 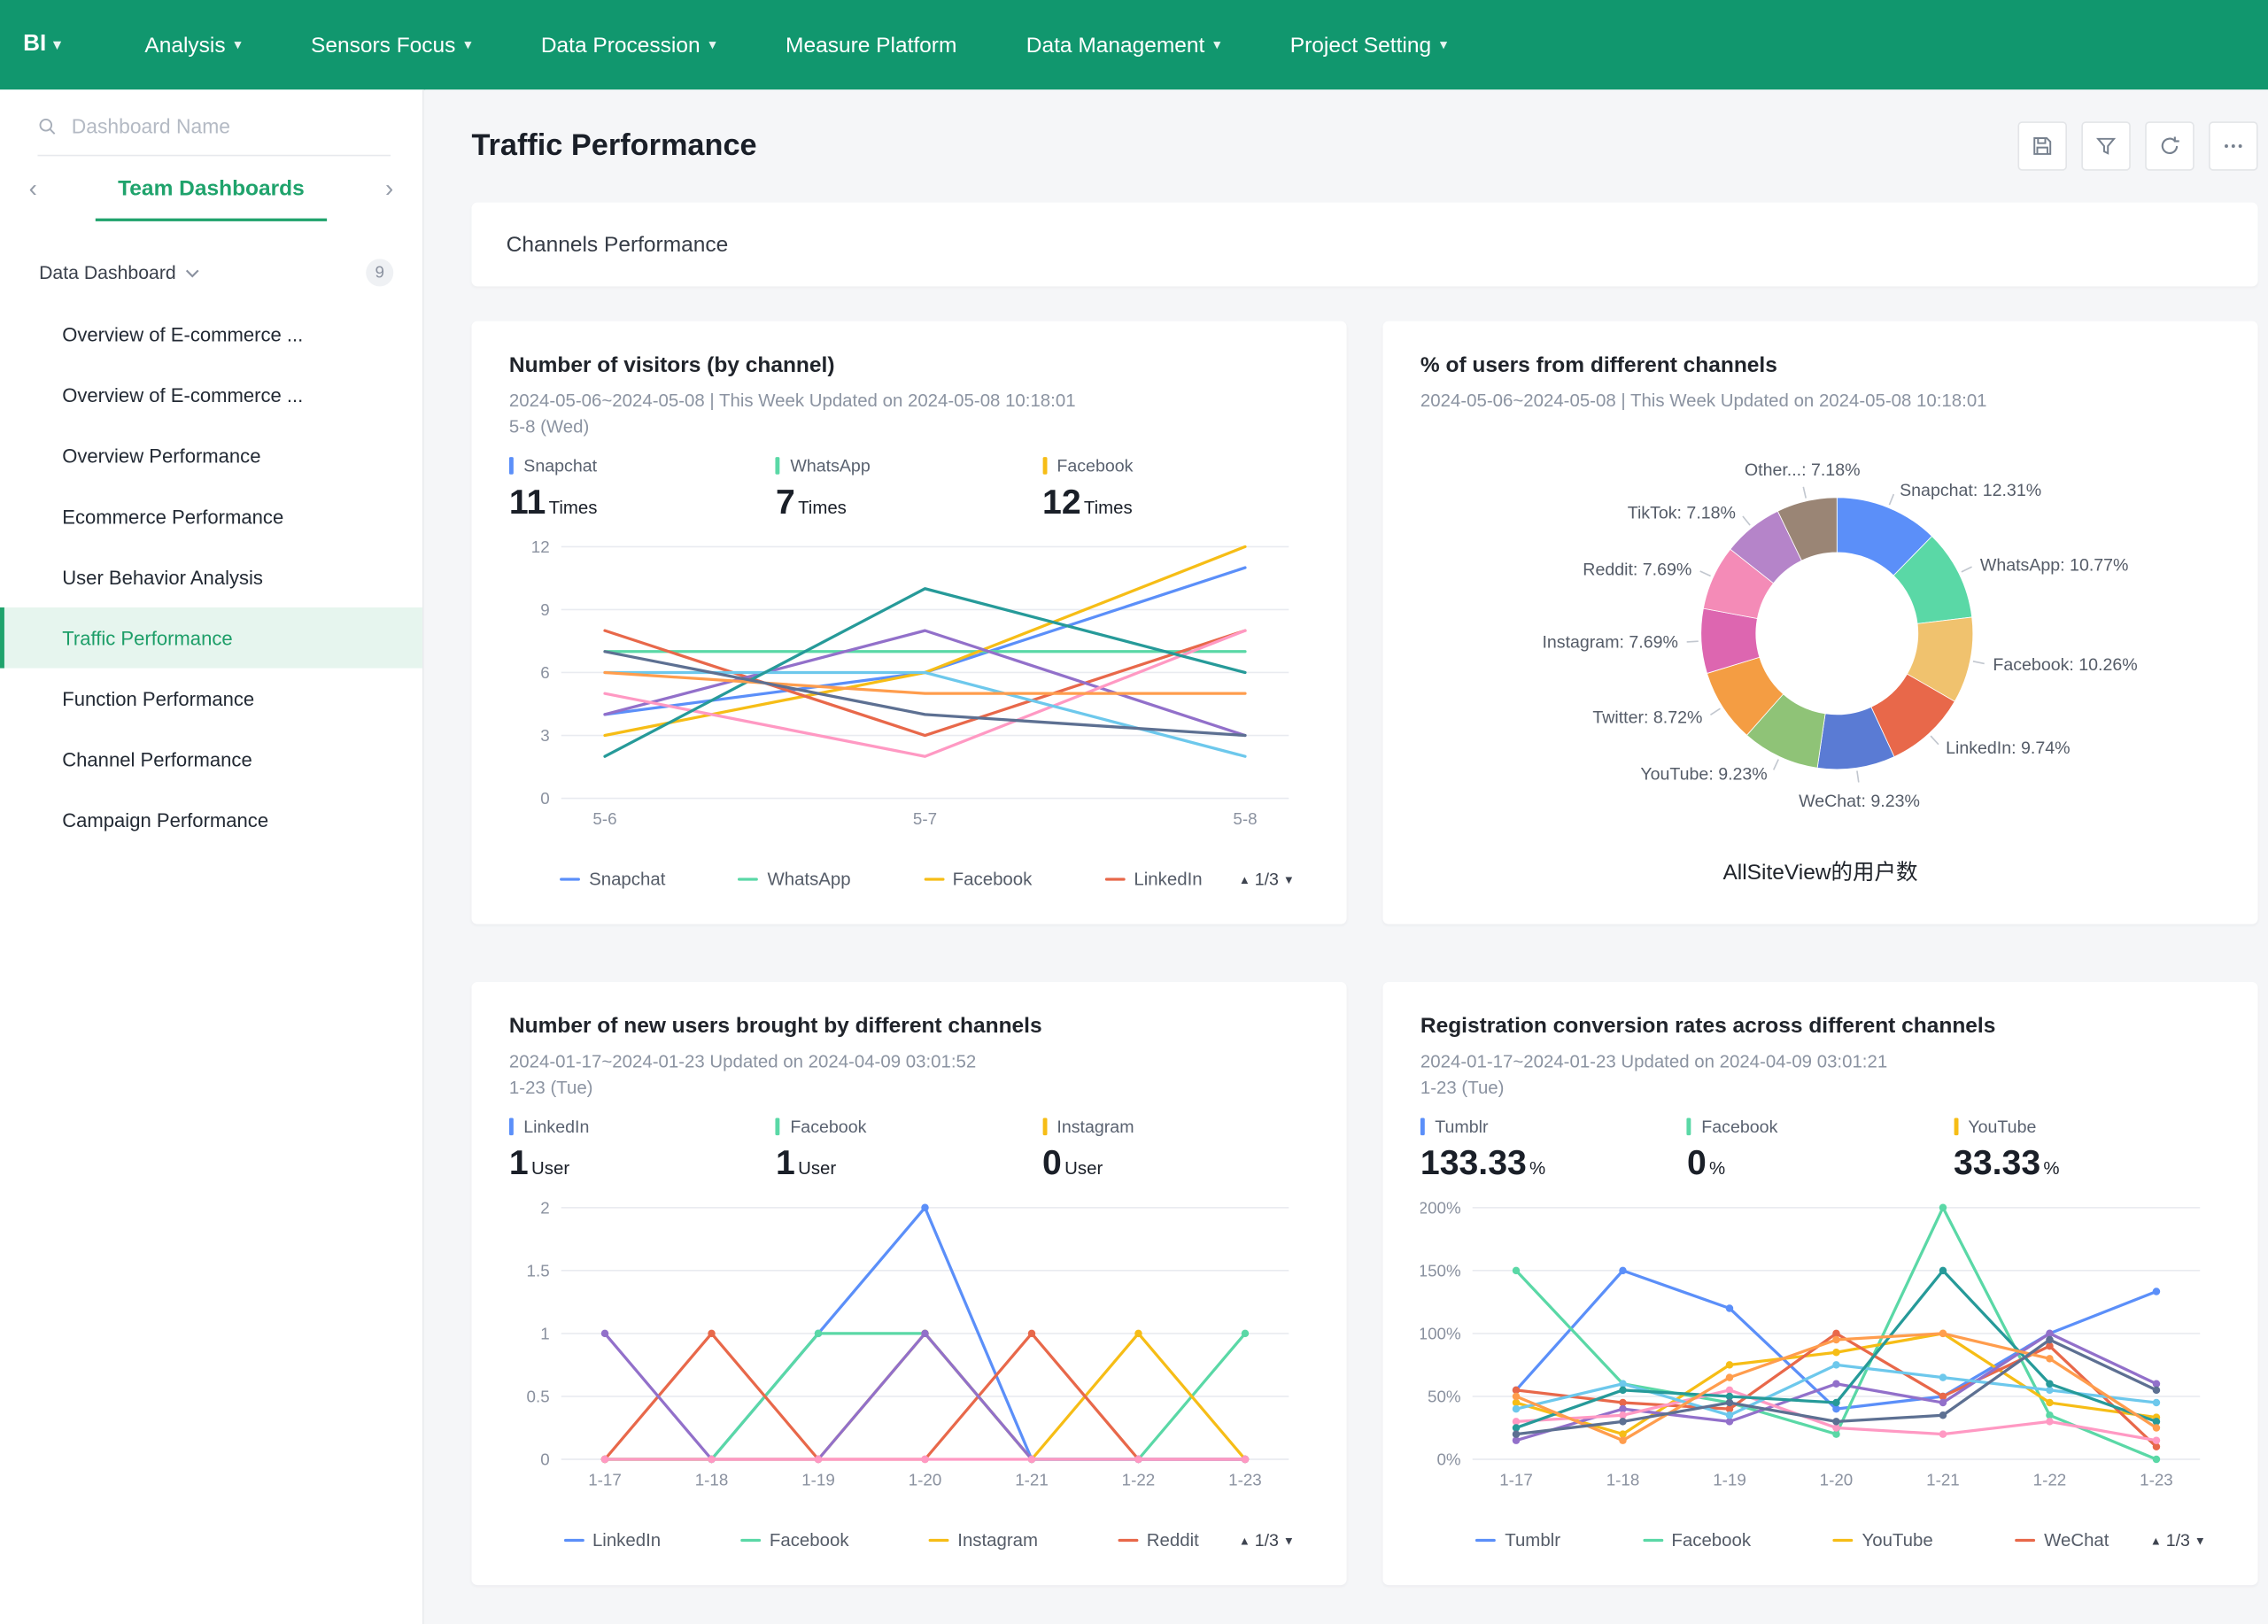 What do you see at coordinates (2178, 1541) in the screenshot?
I see `legend-pagination: ▲ 1/3 ▼` at bounding box center [2178, 1541].